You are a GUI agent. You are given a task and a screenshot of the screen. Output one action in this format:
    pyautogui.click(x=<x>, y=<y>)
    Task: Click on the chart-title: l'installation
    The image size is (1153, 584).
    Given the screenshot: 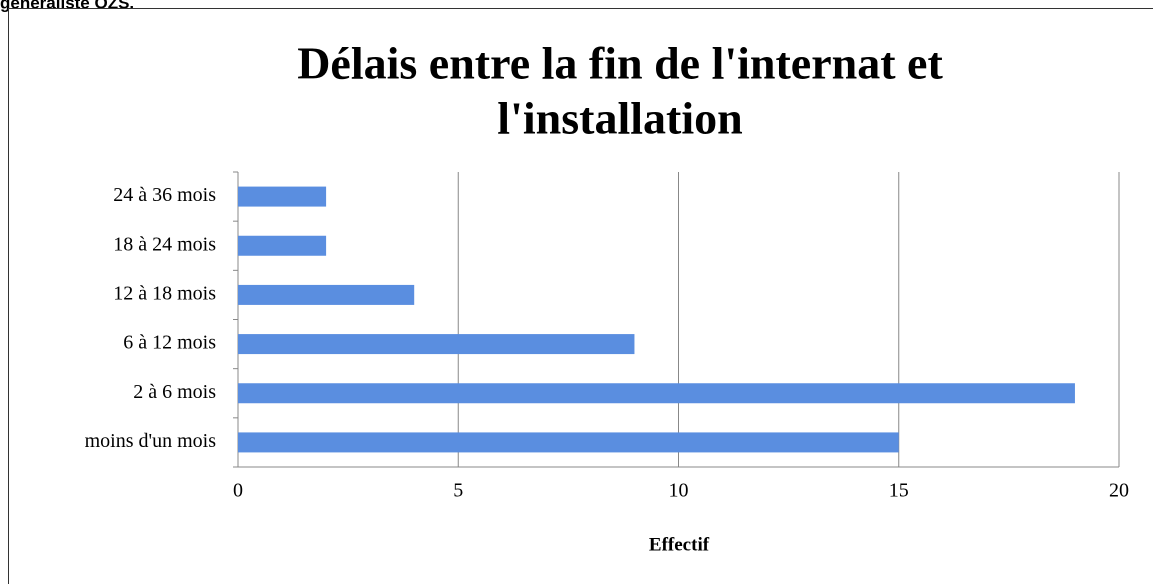 What is the action you would take?
    pyautogui.click(x=619, y=118)
    